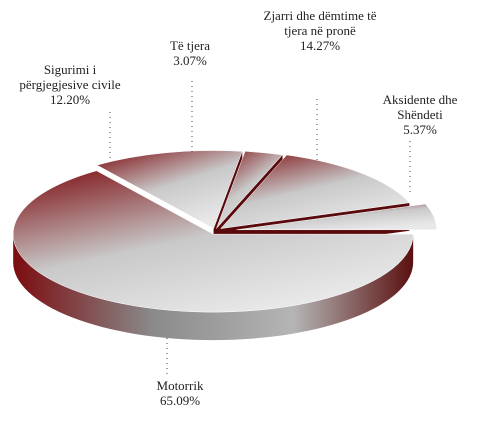 Image resolution: width=478 pixels, height=421 pixels. I want to click on category: Motorrik, so click(180, 385).